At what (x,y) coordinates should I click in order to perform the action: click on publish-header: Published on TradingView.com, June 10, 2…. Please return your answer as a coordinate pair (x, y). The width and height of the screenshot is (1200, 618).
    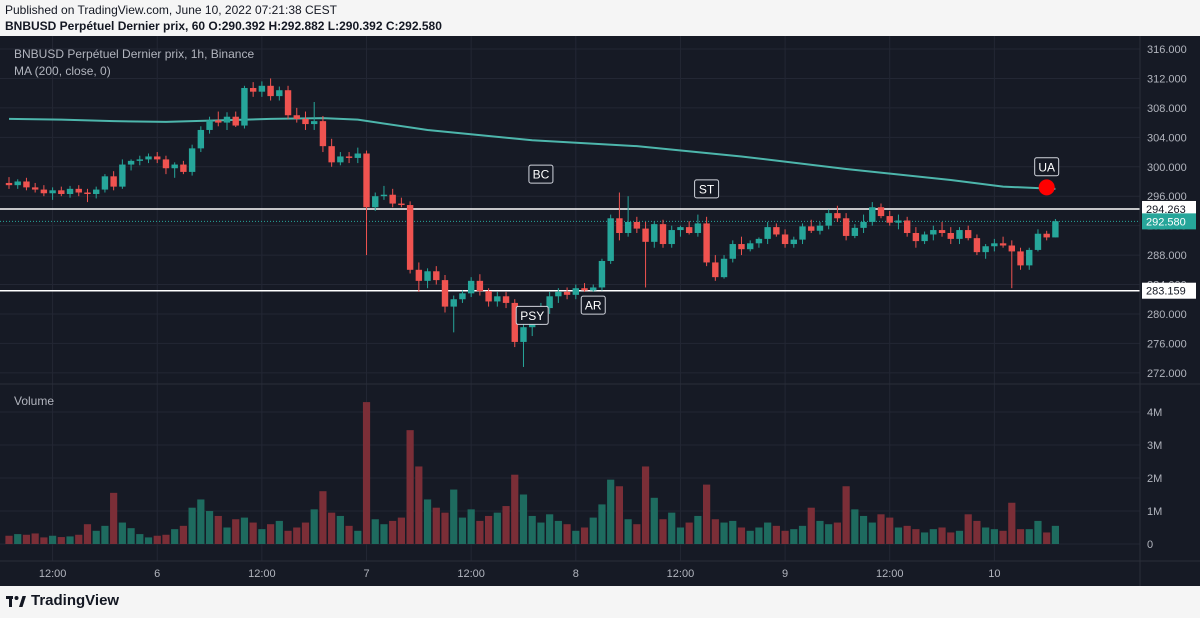
    Looking at the image, I should click on (600, 18).